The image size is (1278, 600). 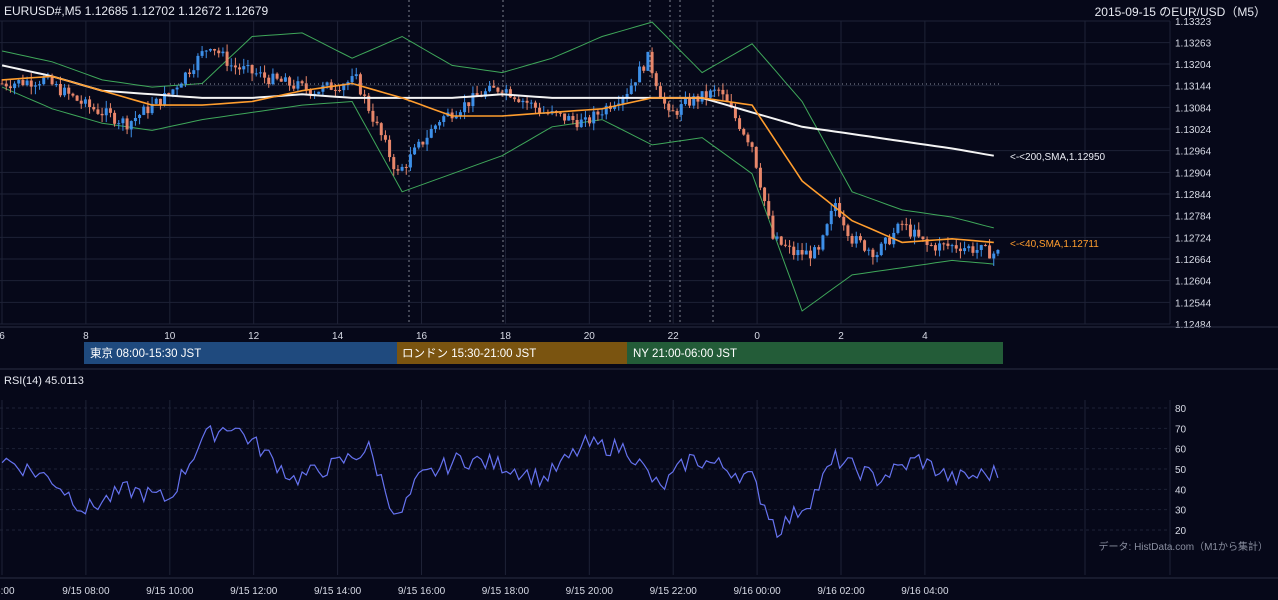 What do you see at coordinates (240, 353) in the screenshot?
I see `session-tokyo-bar` at bounding box center [240, 353].